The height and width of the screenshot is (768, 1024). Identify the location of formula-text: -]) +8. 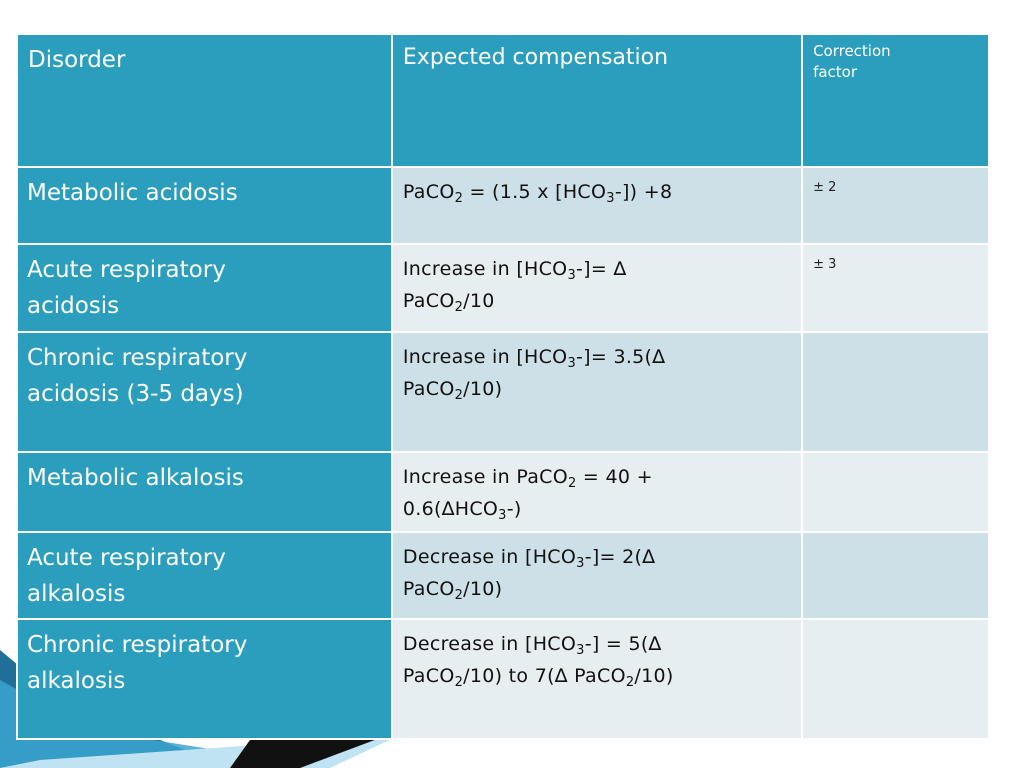
(643, 192).